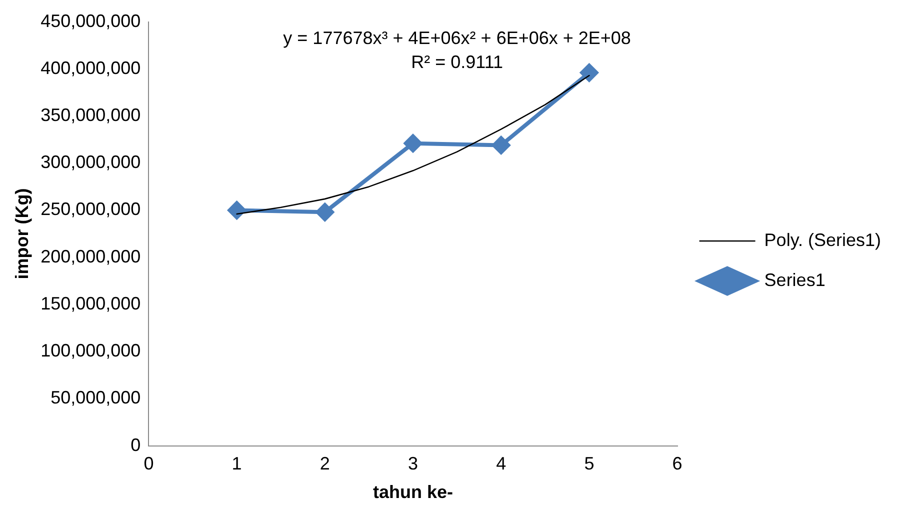 The height and width of the screenshot is (516, 909). Describe the element at coordinates (795, 280) in the screenshot. I see `legend-label: Series1` at that location.